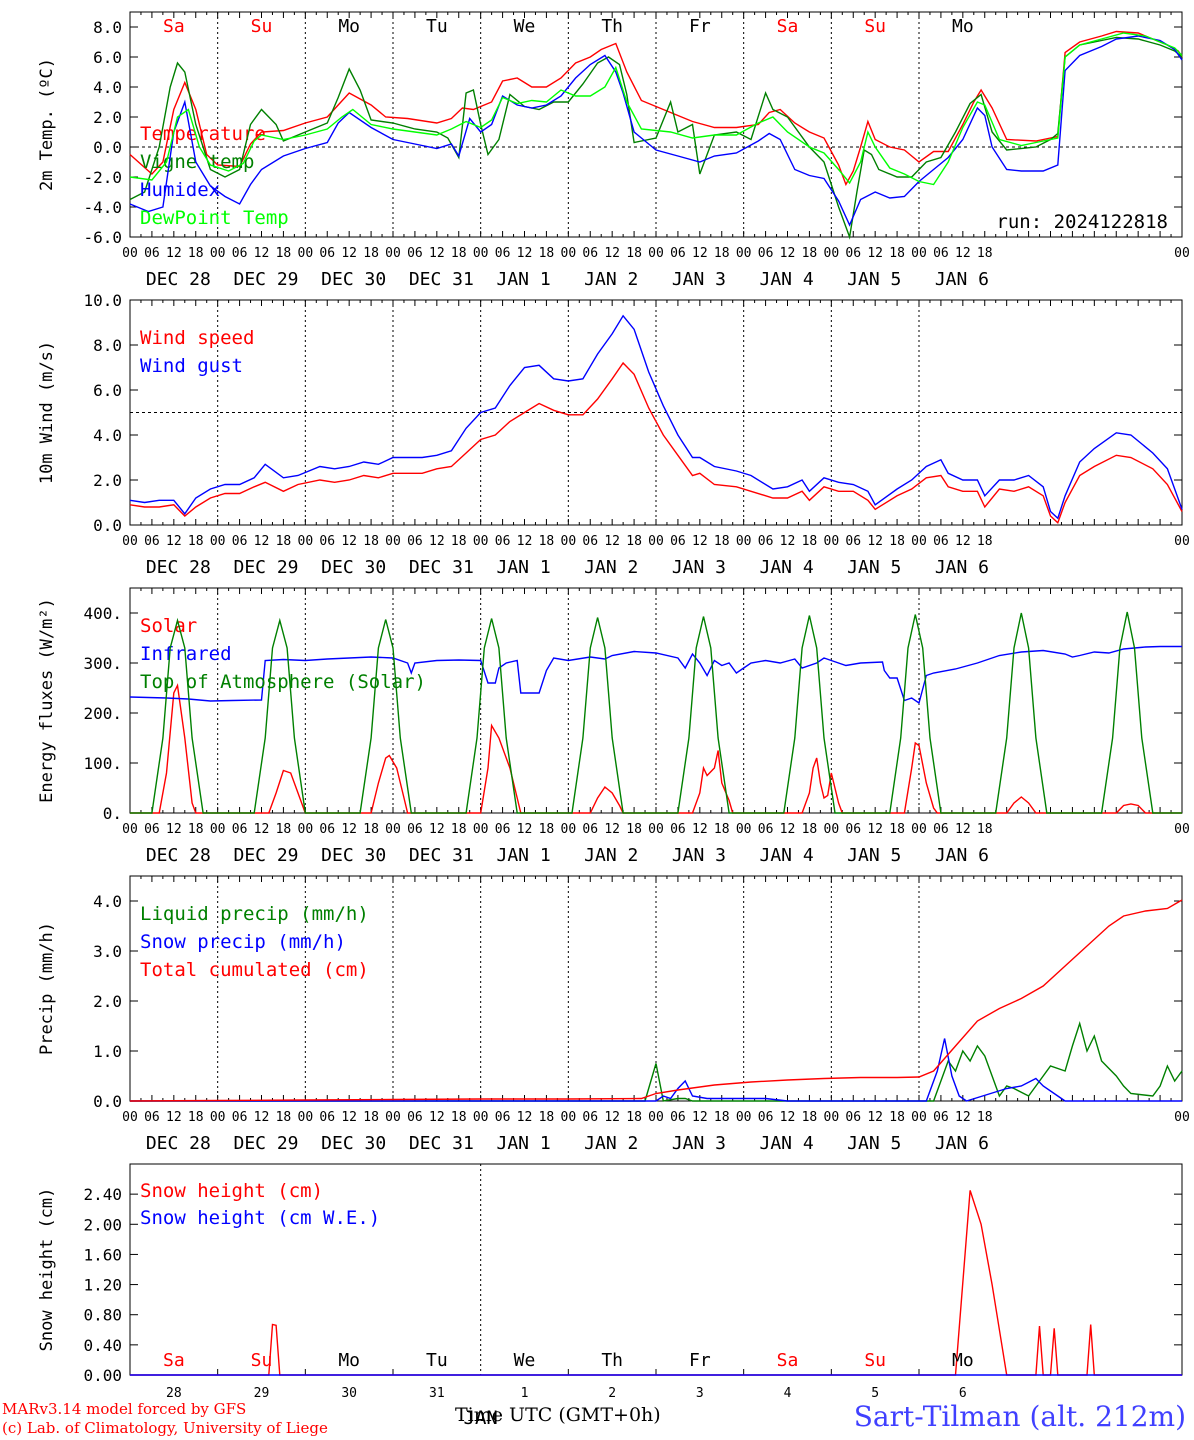 The image size is (1194, 1440). What do you see at coordinates (102, 1375) in the screenshot?
I see `y-tick-label: 0.00` at bounding box center [102, 1375].